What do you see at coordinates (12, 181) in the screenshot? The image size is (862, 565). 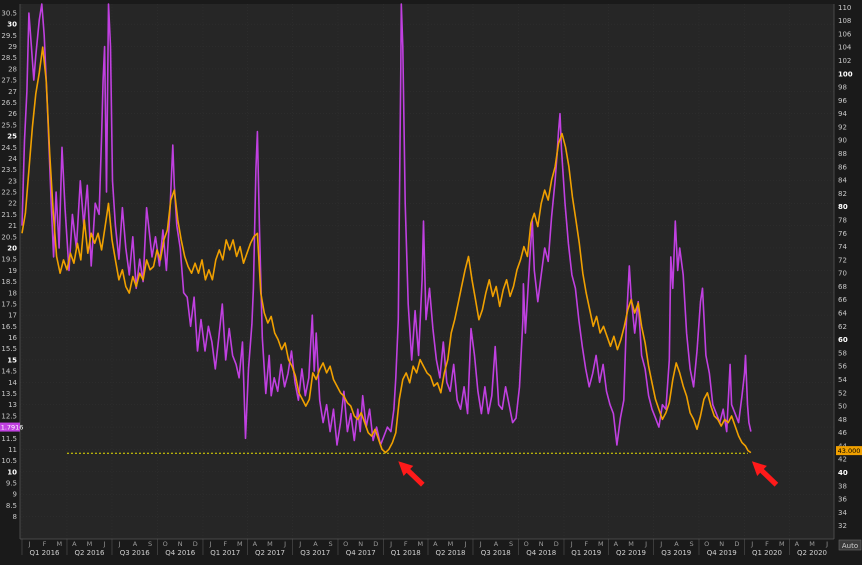 I see `left-tick-label: 23` at bounding box center [12, 181].